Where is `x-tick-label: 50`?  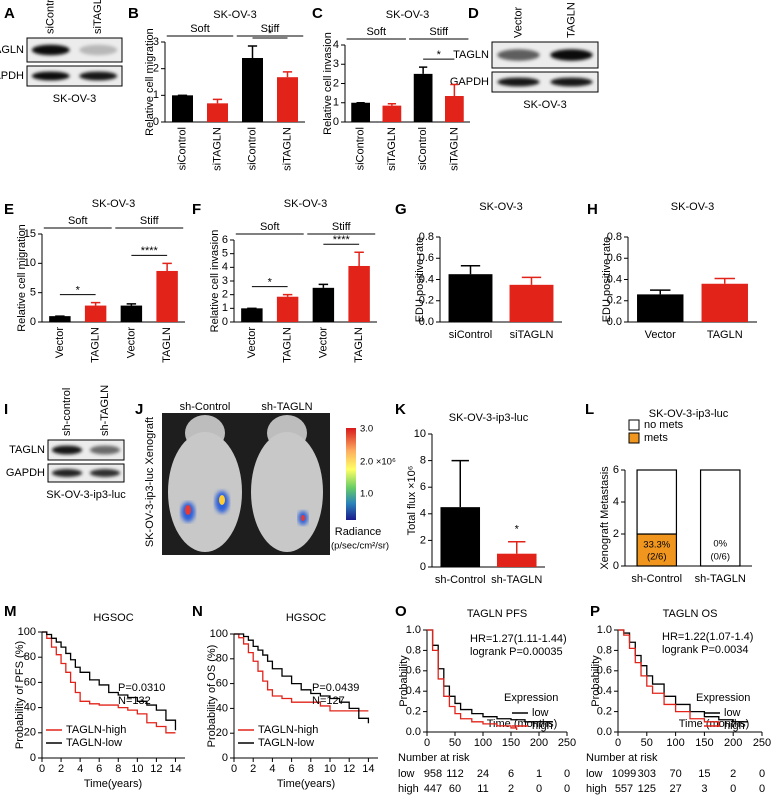 x-tick-label: 50 is located at coordinates (647, 743).